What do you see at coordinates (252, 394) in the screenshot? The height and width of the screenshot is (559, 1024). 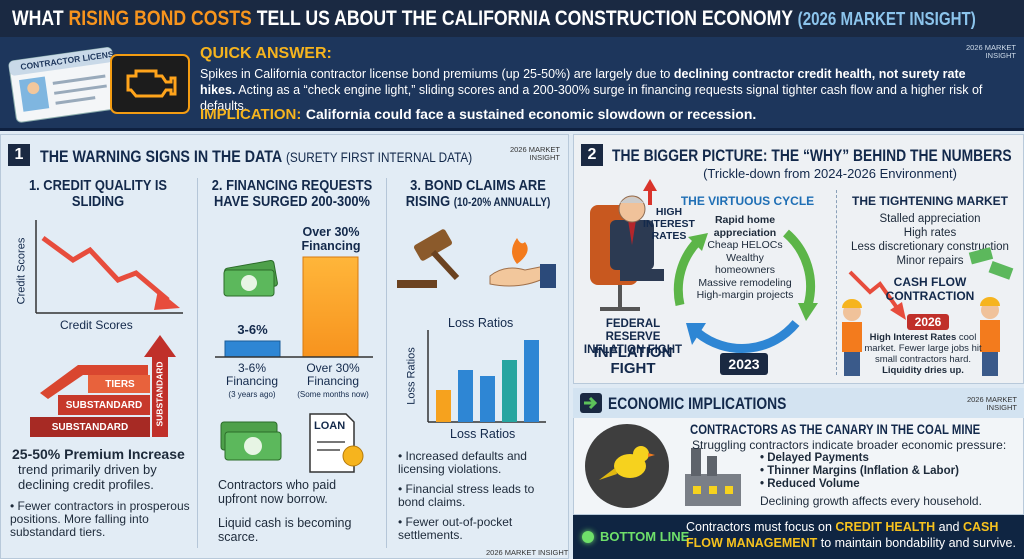 I see `axis-label-note: (3 years ago)` at bounding box center [252, 394].